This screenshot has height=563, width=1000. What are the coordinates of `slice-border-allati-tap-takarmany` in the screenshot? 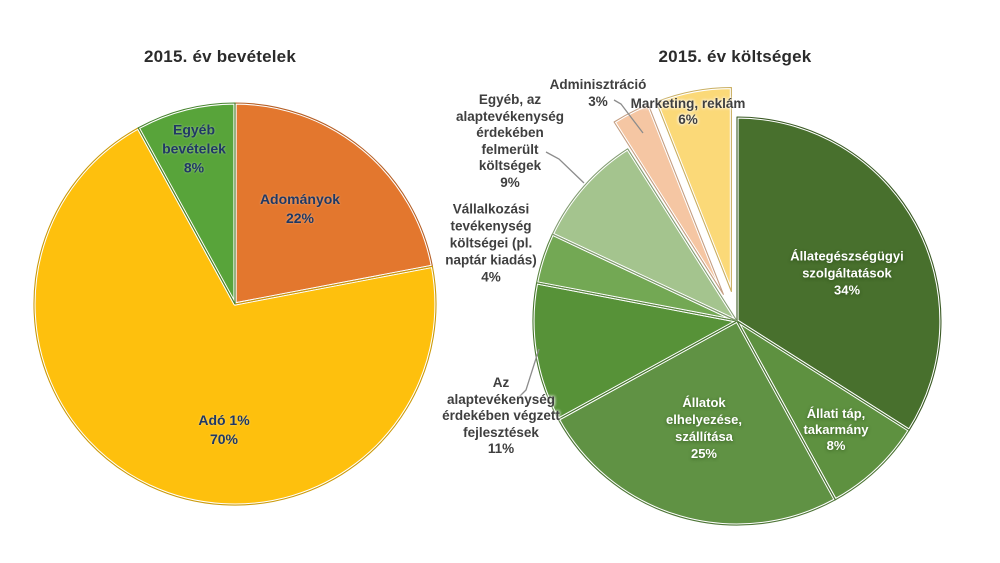 It's located at (823, 410).